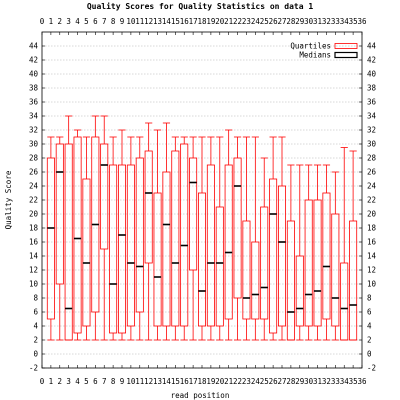 This screenshot has height=400, width=400. Describe the element at coordinates (33, 60) in the screenshot. I see `y-tick-label: 42` at that location.